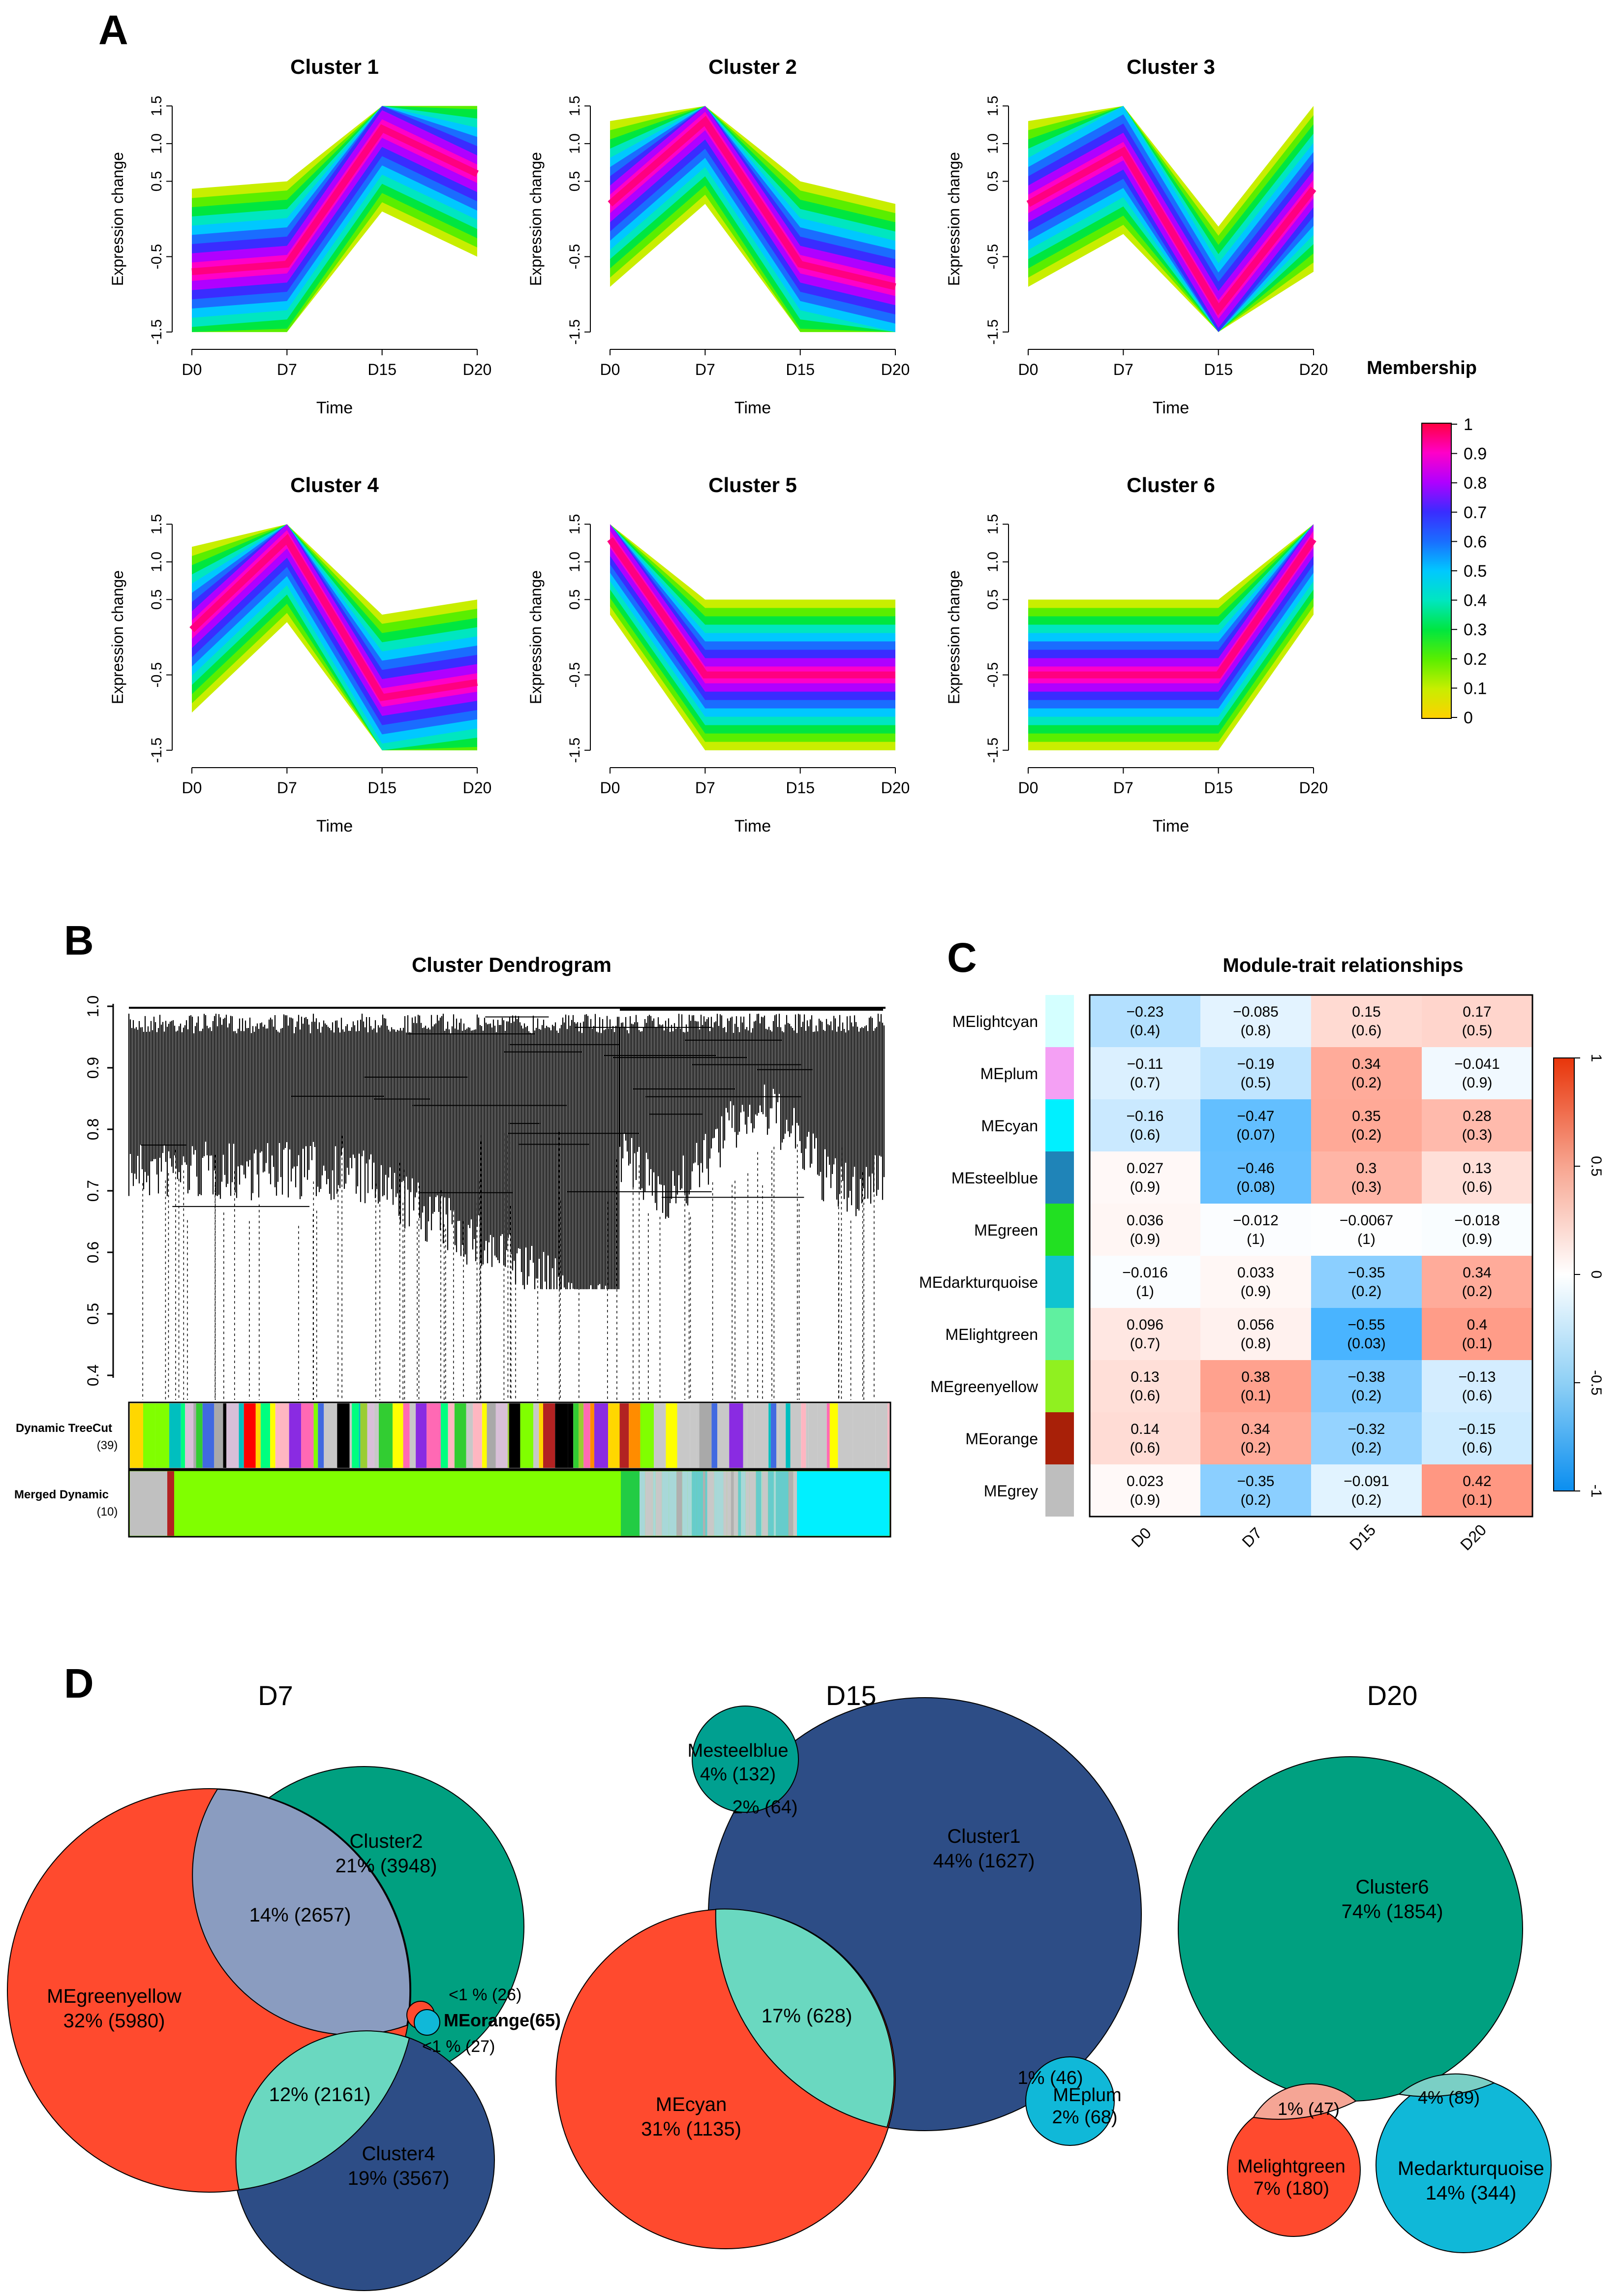 The height and width of the screenshot is (2296, 1621). What do you see at coordinates (1477, 1220) in the screenshot?
I see `heatmap-cell-value: −0.018` at bounding box center [1477, 1220].